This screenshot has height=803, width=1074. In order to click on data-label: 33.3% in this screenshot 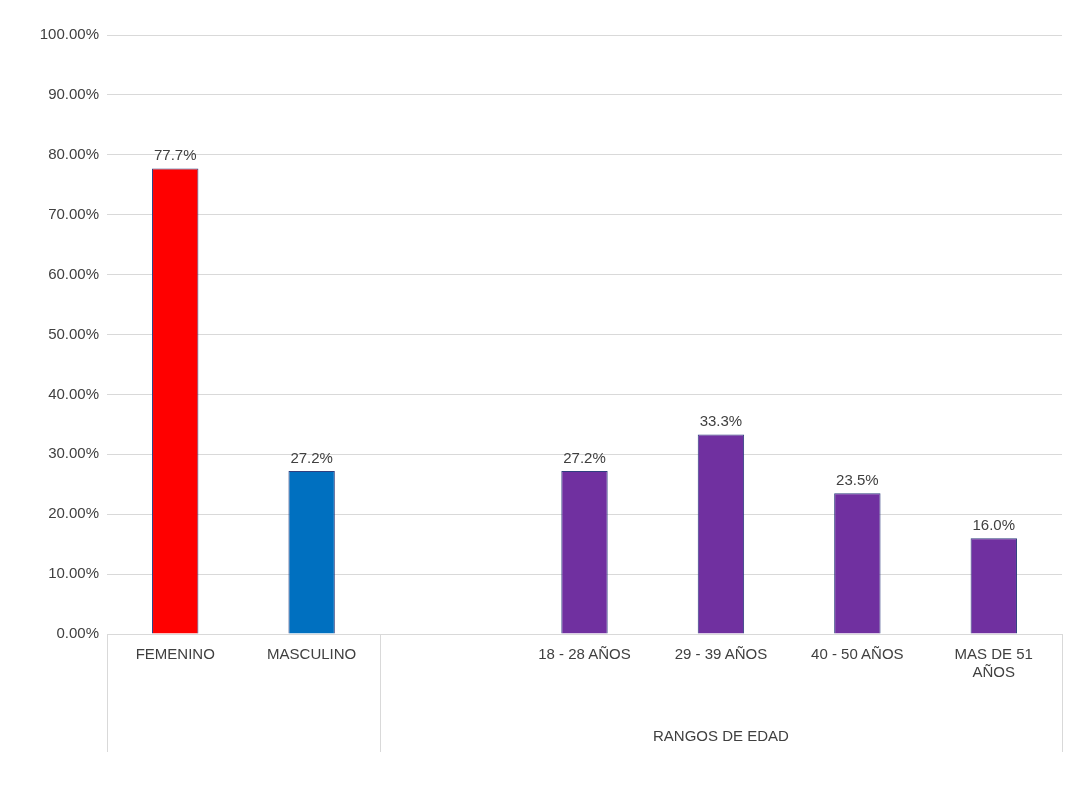, I will do `click(721, 421)`.